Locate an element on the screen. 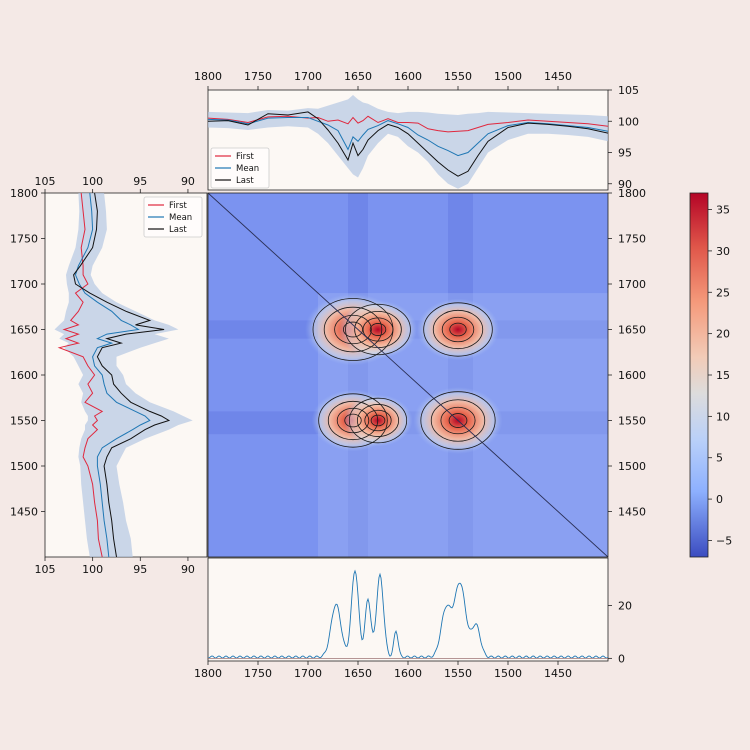 Image resolution: width=750 pixels, height=750 pixels. top-y-tick-label: 95 is located at coordinates (625, 153).